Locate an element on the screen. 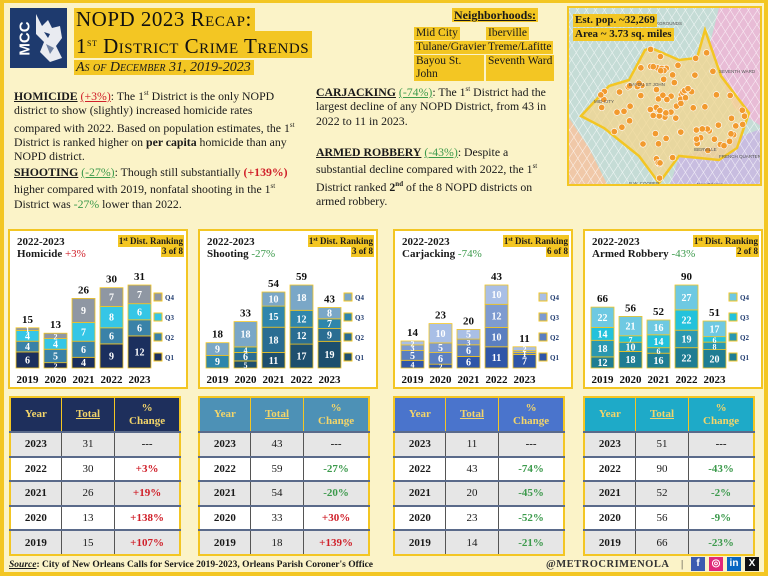 This screenshot has height=576, width=768. map-label: MID-CITY is located at coordinates (604, 101).